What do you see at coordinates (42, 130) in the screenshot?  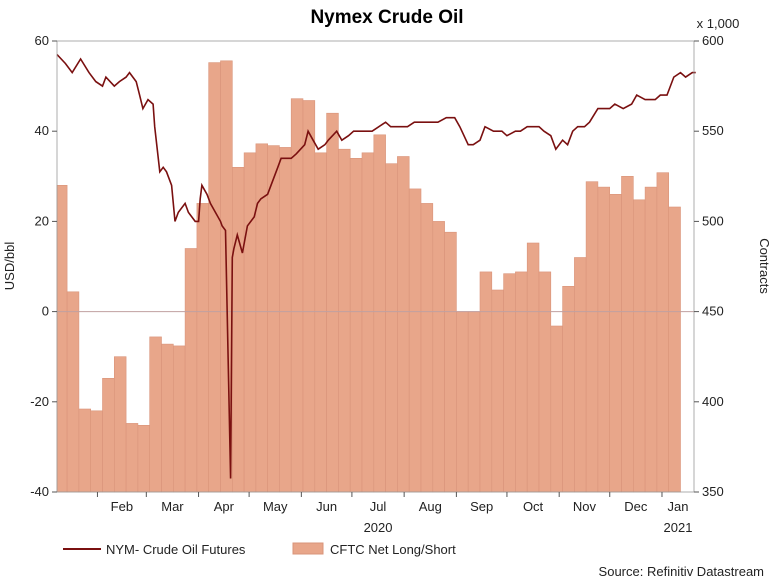 I see `left-tick-label: 40` at bounding box center [42, 130].